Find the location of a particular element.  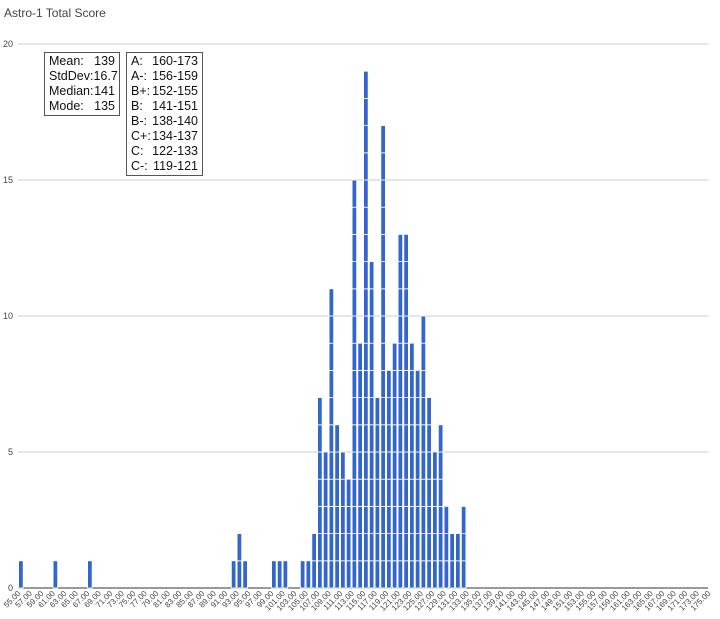

stat-value: 135 is located at coordinates (104, 106).